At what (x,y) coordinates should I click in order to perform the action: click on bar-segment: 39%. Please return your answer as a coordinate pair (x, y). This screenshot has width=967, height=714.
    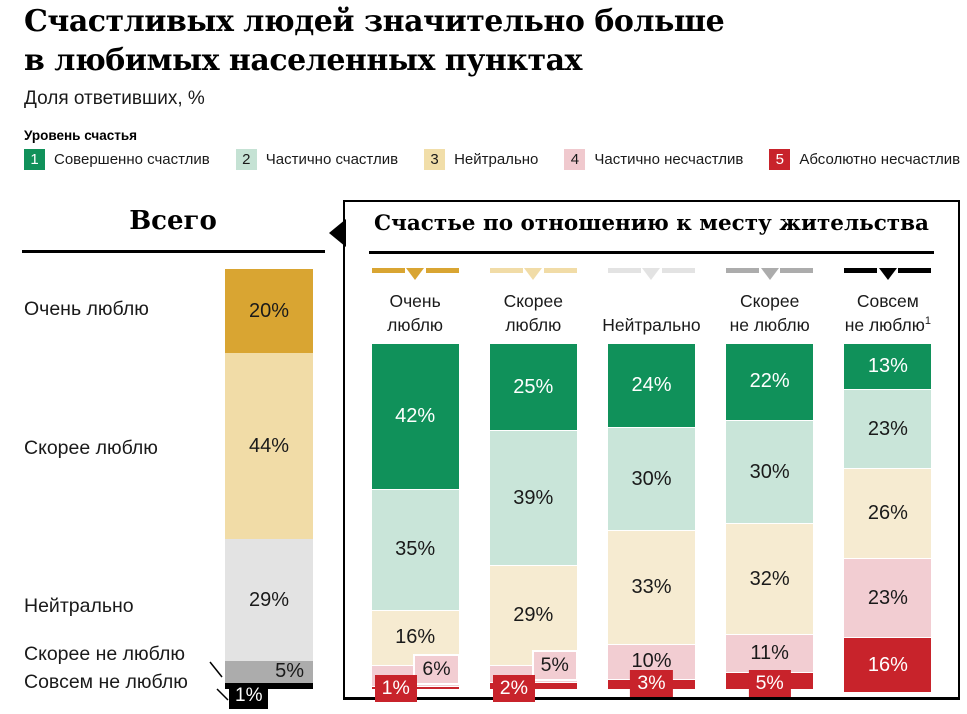
    Looking at the image, I should click on (533, 497).